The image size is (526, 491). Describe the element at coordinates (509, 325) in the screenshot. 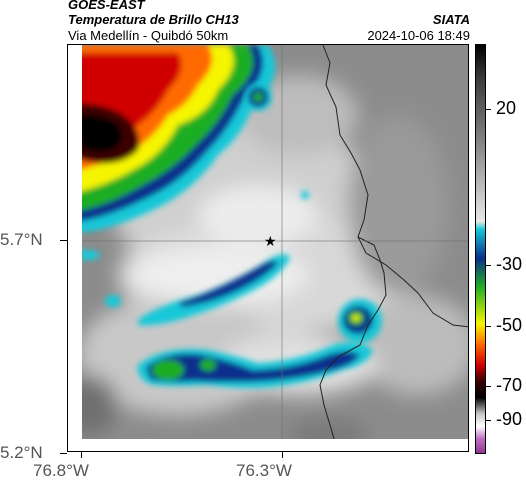

I see `cbar-label-minus50: -50` at that location.